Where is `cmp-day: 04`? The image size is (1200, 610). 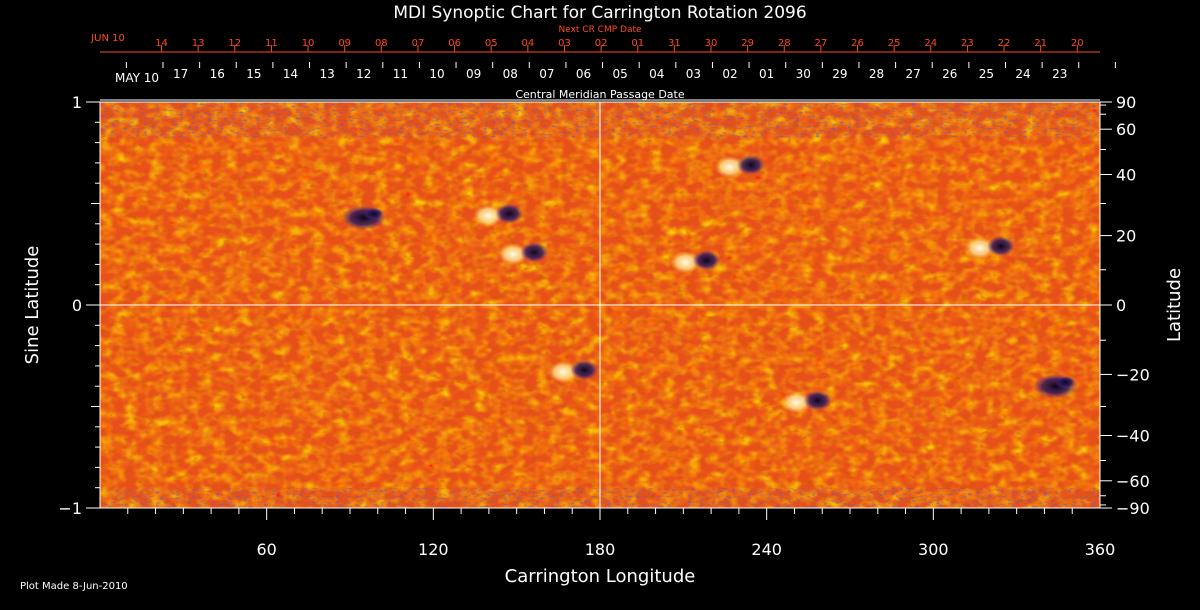
cmp-day: 04 is located at coordinates (656, 74).